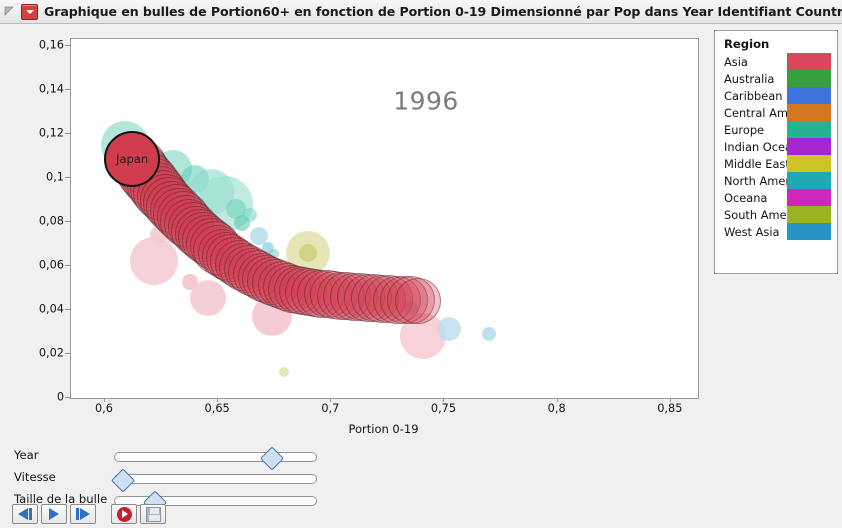  What do you see at coordinates (777, 197) in the screenshot?
I see `legend-item-oceana: Oceana` at bounding box center [777, 197].